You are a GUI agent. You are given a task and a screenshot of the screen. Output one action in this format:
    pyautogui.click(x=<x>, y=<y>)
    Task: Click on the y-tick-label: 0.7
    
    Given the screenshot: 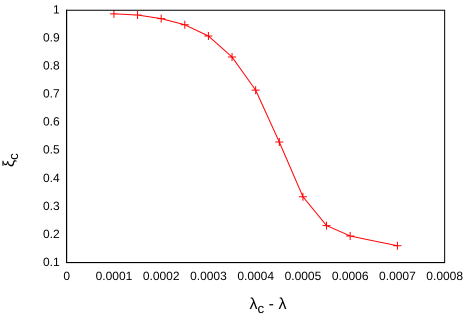 What is the action you would take?
    pyautogui.click(x=51, y=93)
    